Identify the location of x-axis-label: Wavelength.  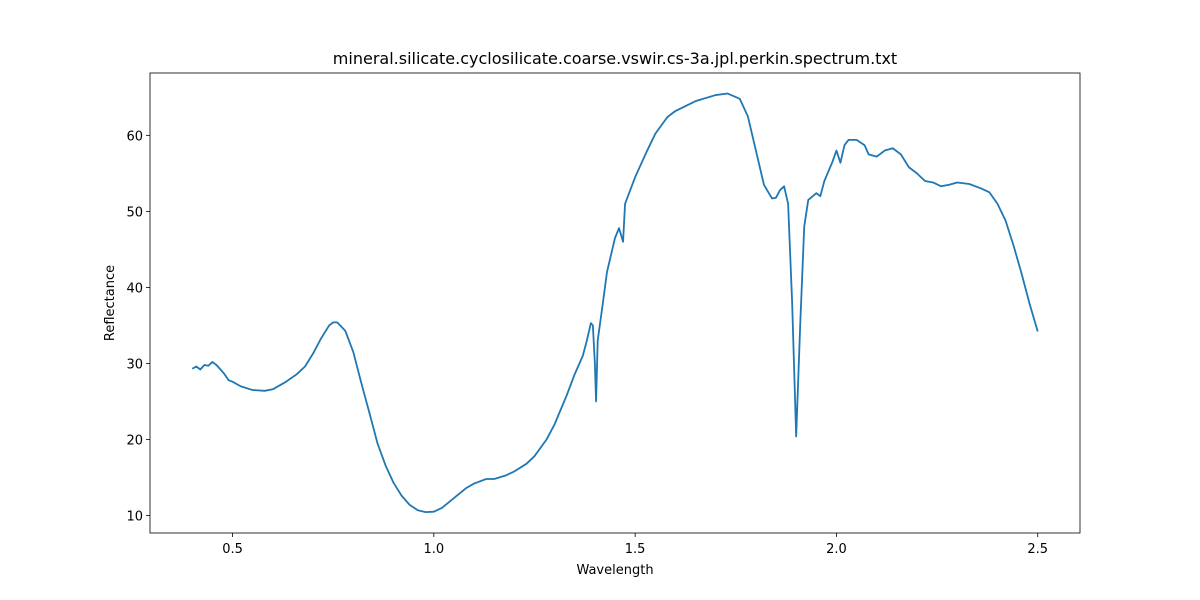
(614, 570).